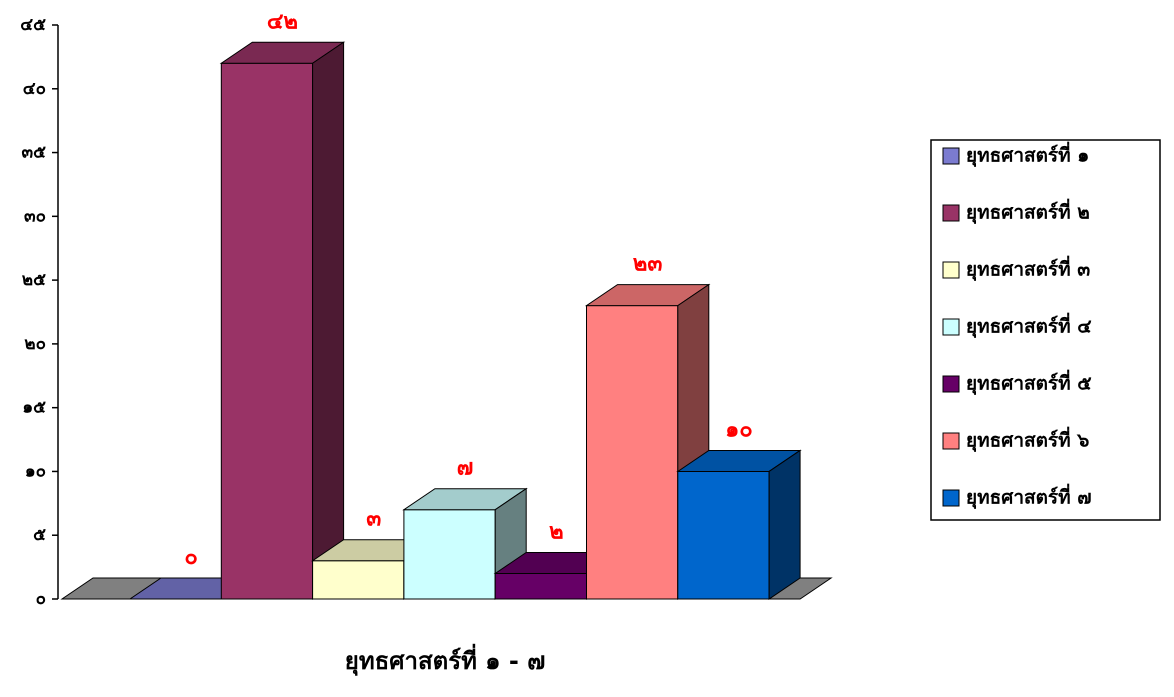 The height and width of the screenshot is (697, 1174). I want to click on legend-label: ยุทธศาสตร์ที่ ๕, so click(1029, 383).